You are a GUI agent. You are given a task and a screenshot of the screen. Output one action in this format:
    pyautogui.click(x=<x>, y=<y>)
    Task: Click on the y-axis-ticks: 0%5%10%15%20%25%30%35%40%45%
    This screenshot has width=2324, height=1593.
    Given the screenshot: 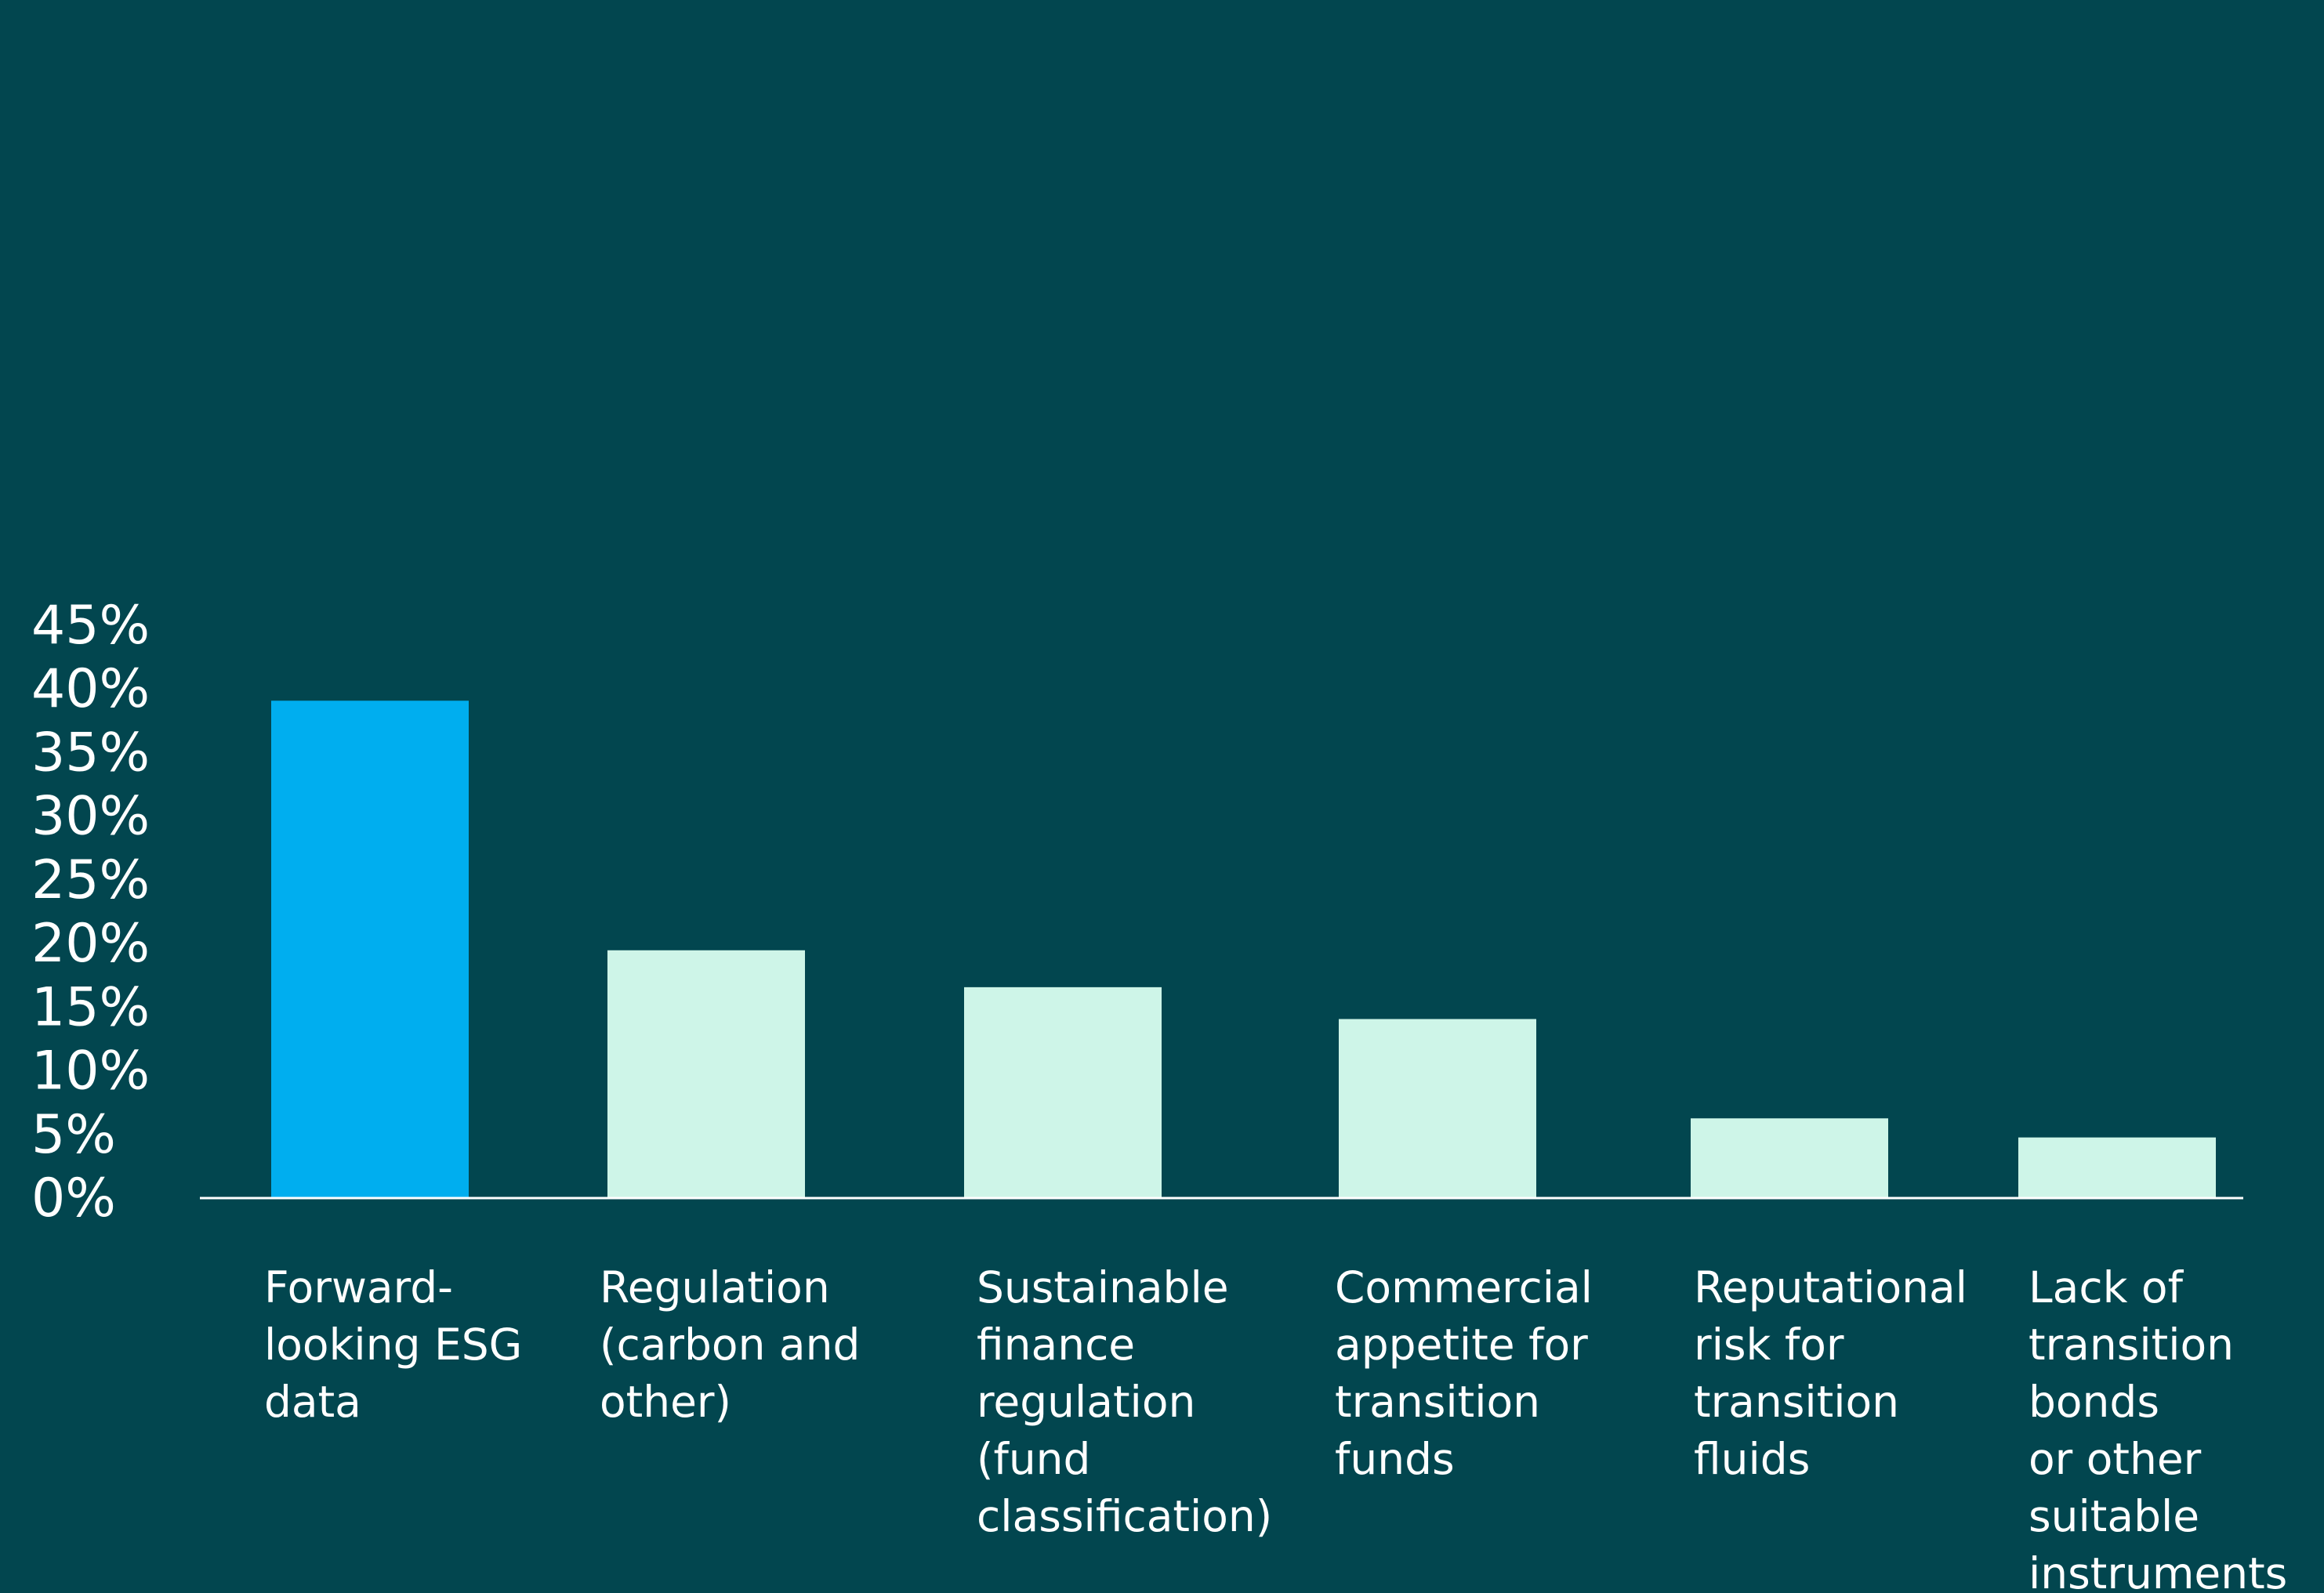 What is the action you would take?
    pyautogui.click(x=90, y=912)
    